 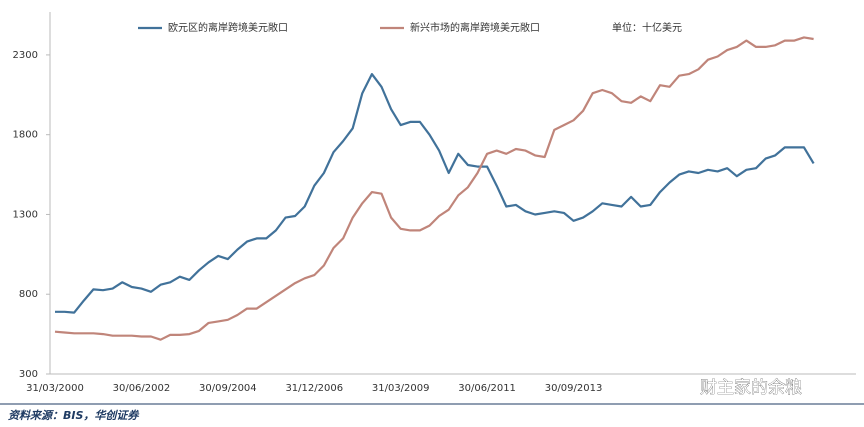 I want to click on x-tick-label: 30/09/2004, so click(x=228, y=388).